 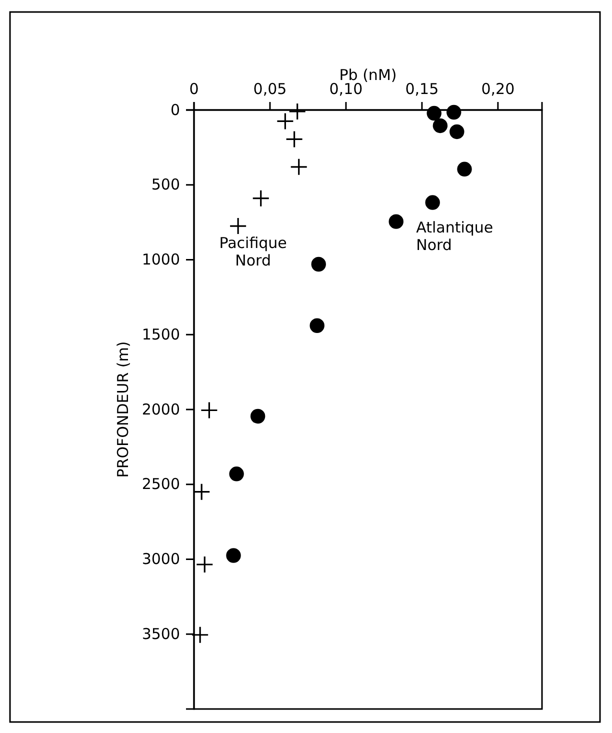 I want to click on x-tick-label: 0,05, so click(x=270, y=89).